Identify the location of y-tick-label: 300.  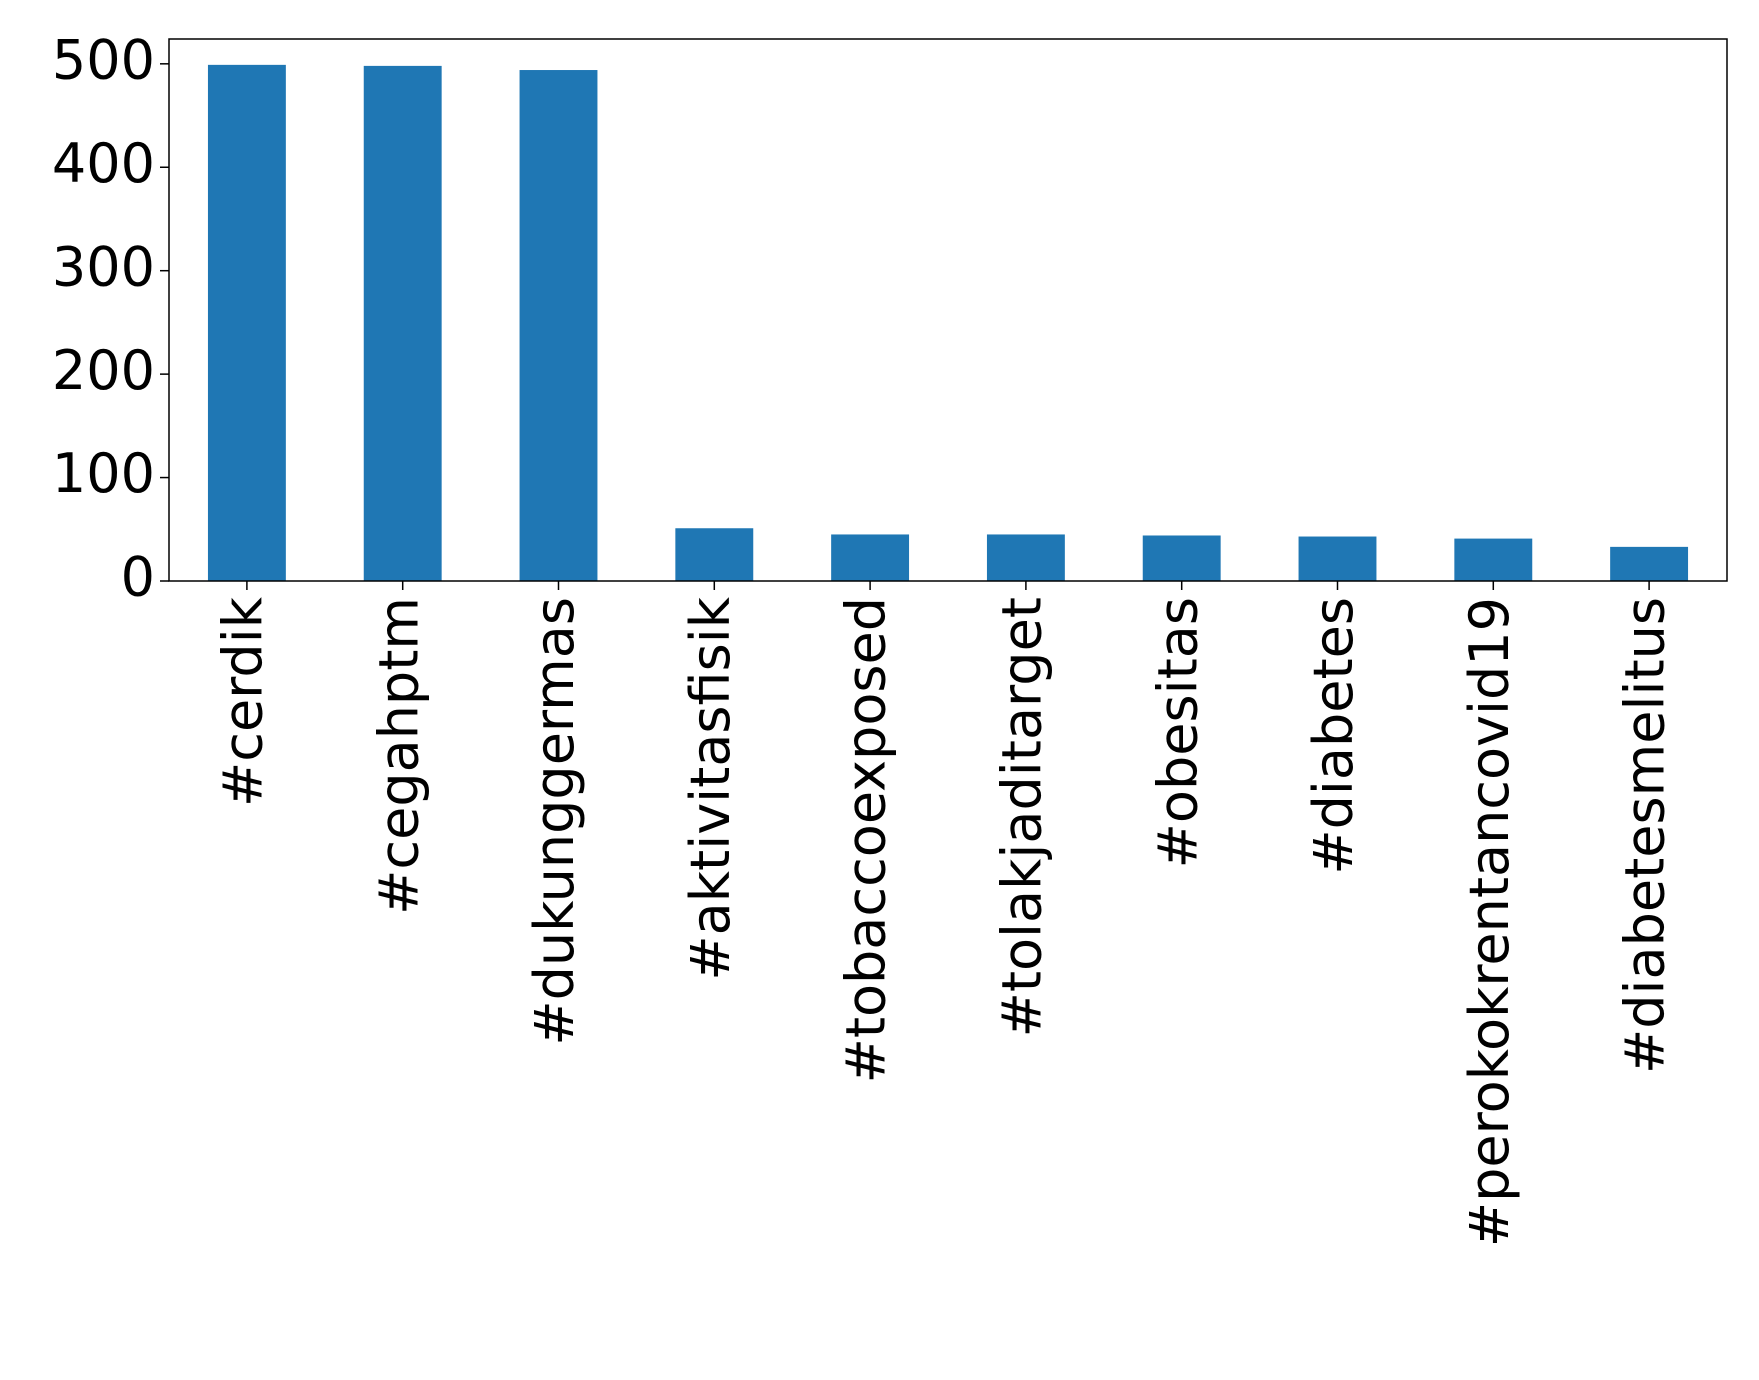
(103, 266).